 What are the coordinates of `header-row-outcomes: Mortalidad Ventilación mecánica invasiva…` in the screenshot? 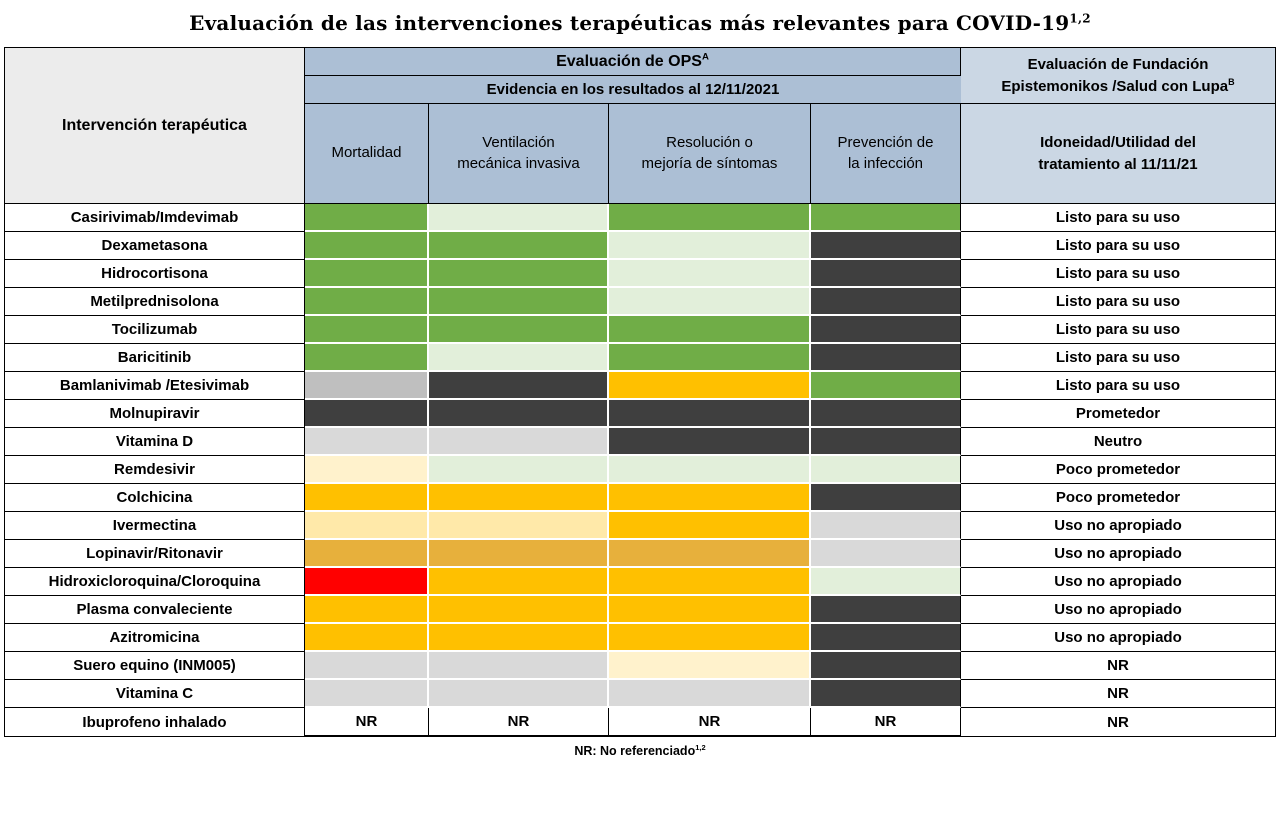 It's located at (640, 154).